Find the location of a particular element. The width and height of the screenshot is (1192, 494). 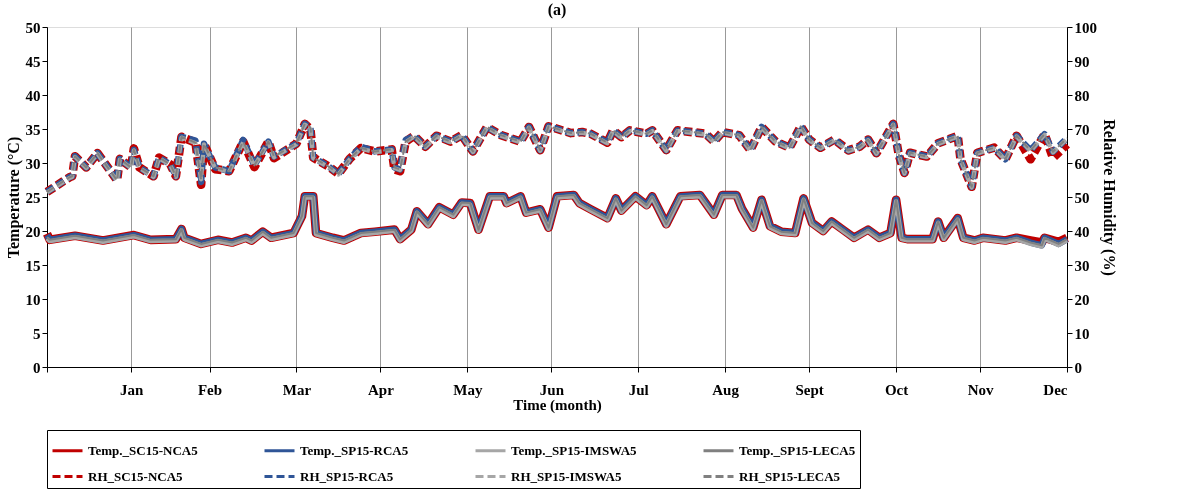

y-tick-label: 35 is located at coordinates (33, 129).